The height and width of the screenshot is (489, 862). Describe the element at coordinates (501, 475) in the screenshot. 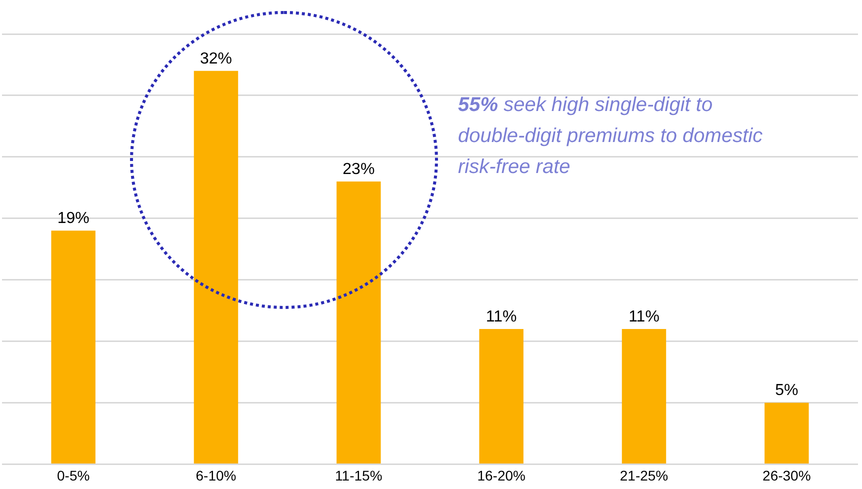

I see `x-tick-label: 16-20%` at that location.